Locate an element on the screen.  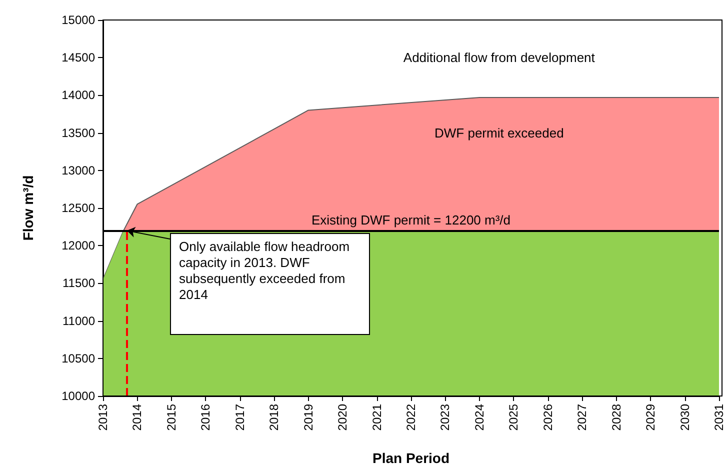
y-tick-label: 10500 is located at coordinates (79, 358).